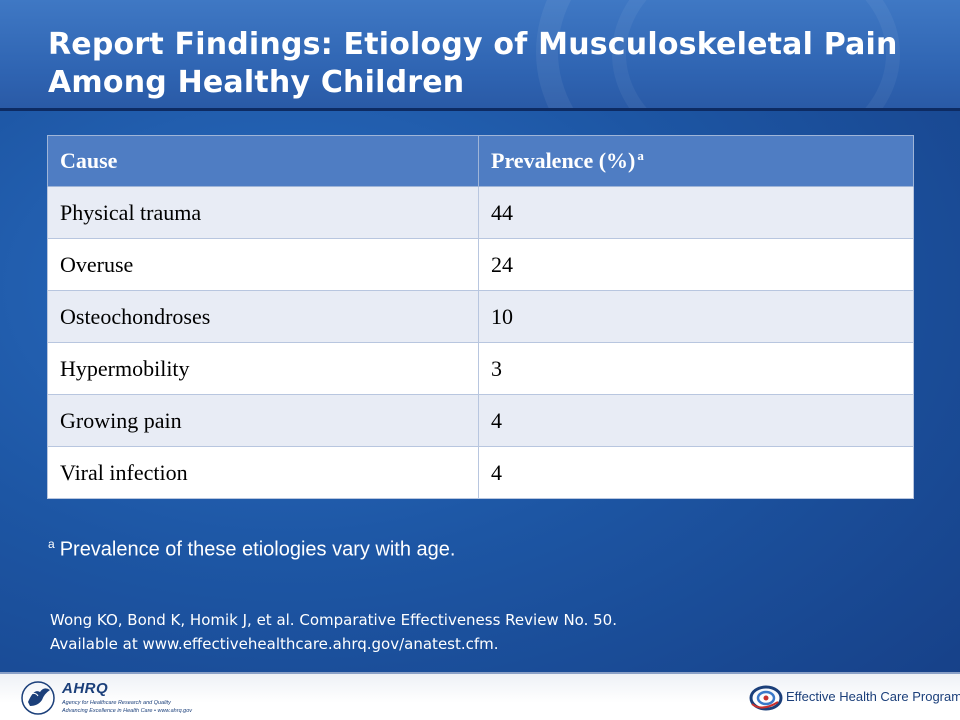  What do you see at coordinates (696, 264) in the screenshot?
I see `cell-prevalence: 24` at bounding box center [696, 264].